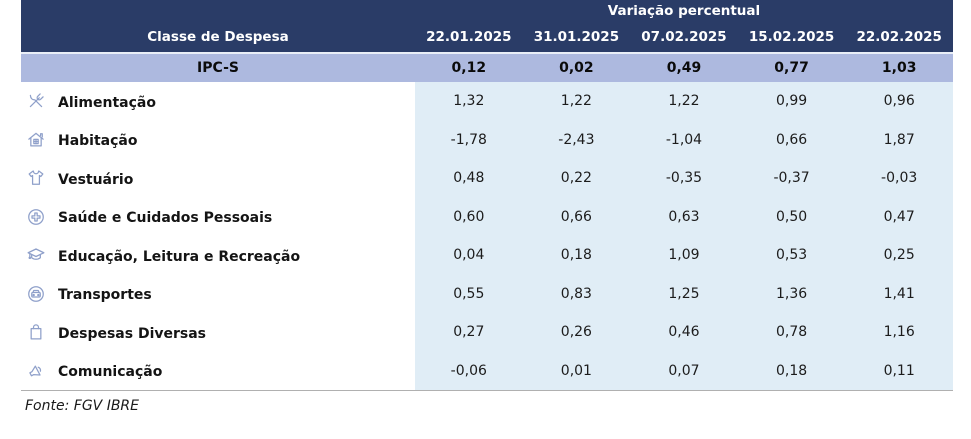  I want to click on car-icon, so click(36, 294).